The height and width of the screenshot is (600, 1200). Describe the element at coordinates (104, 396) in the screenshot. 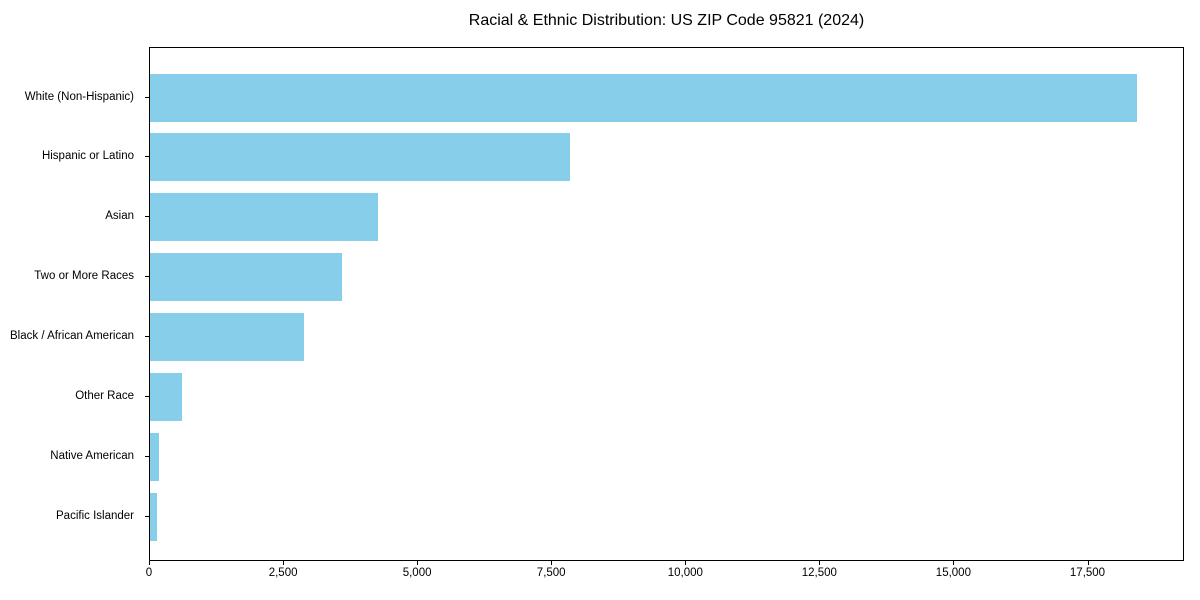

I see `y-tick-label: Other Race` at that location.